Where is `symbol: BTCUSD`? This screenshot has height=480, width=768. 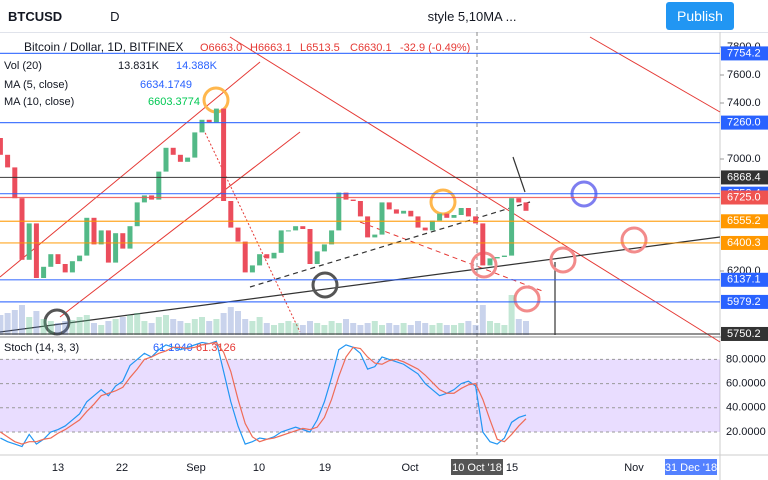 symbol: BTCUSD is located at coordinates (35, 16).